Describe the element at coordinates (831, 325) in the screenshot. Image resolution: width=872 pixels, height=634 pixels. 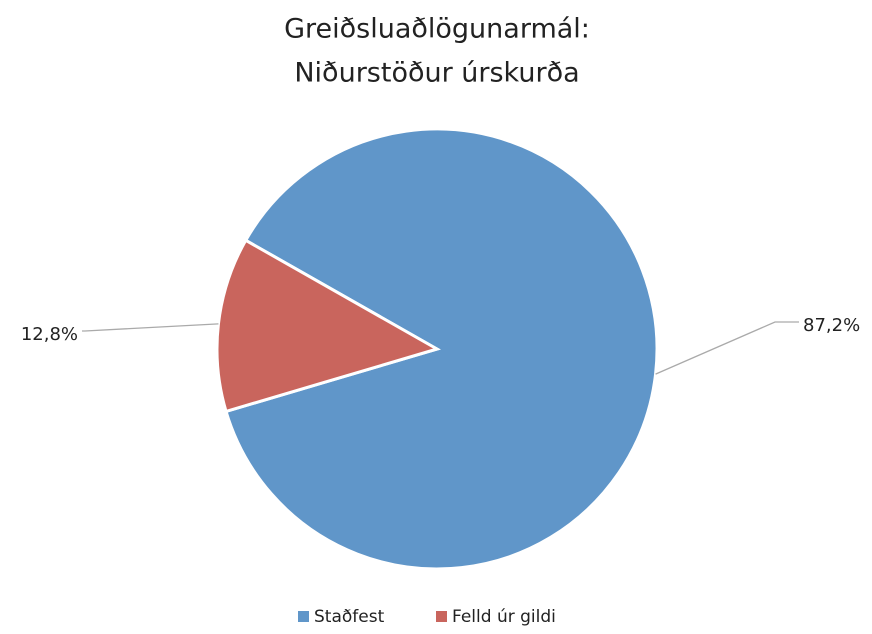
I see `data-label: 87,2%` at that location.